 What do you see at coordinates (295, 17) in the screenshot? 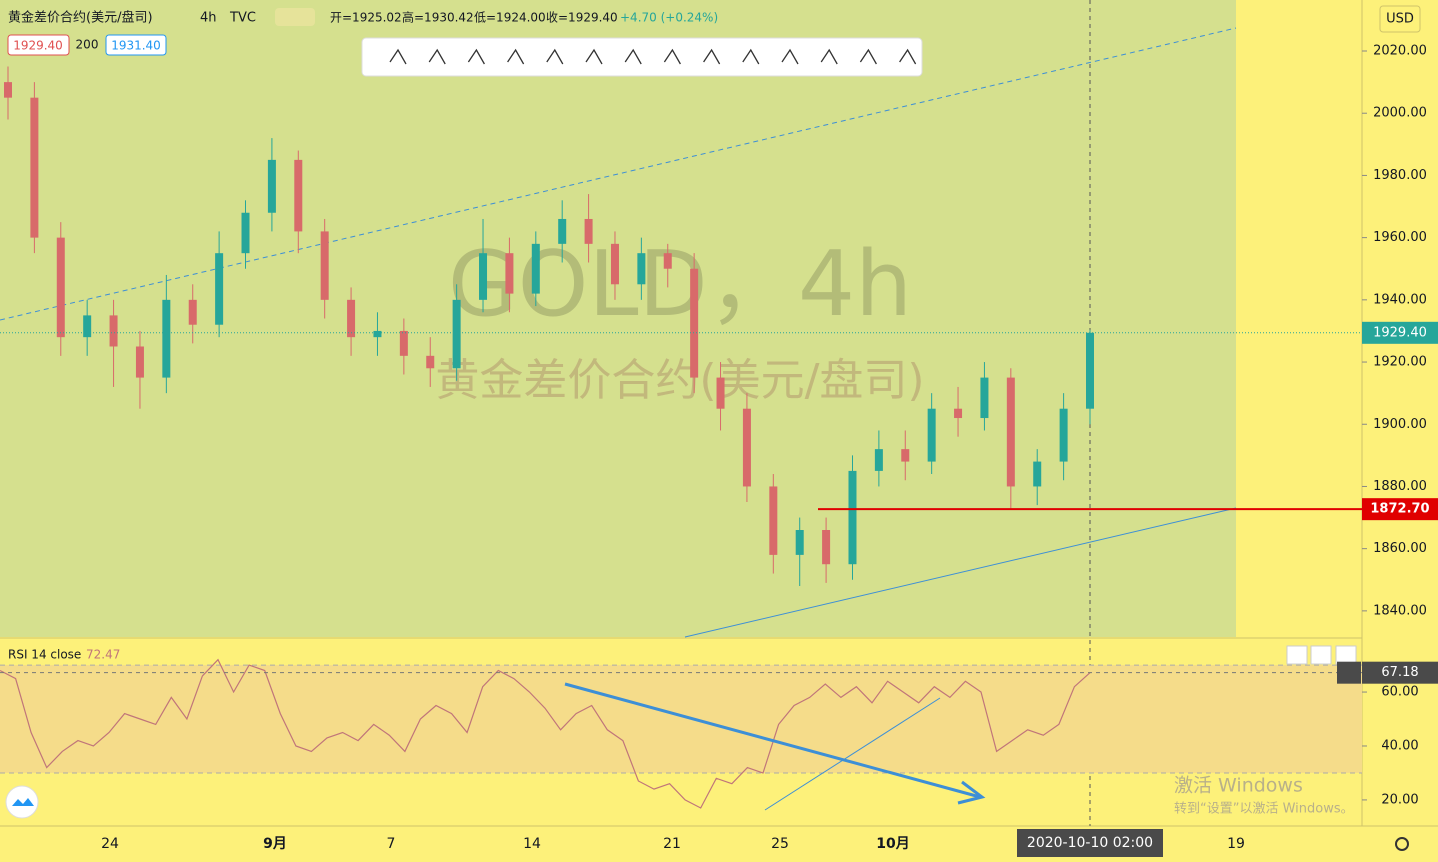
I see `status-pill` at bounding box center [295, 17].